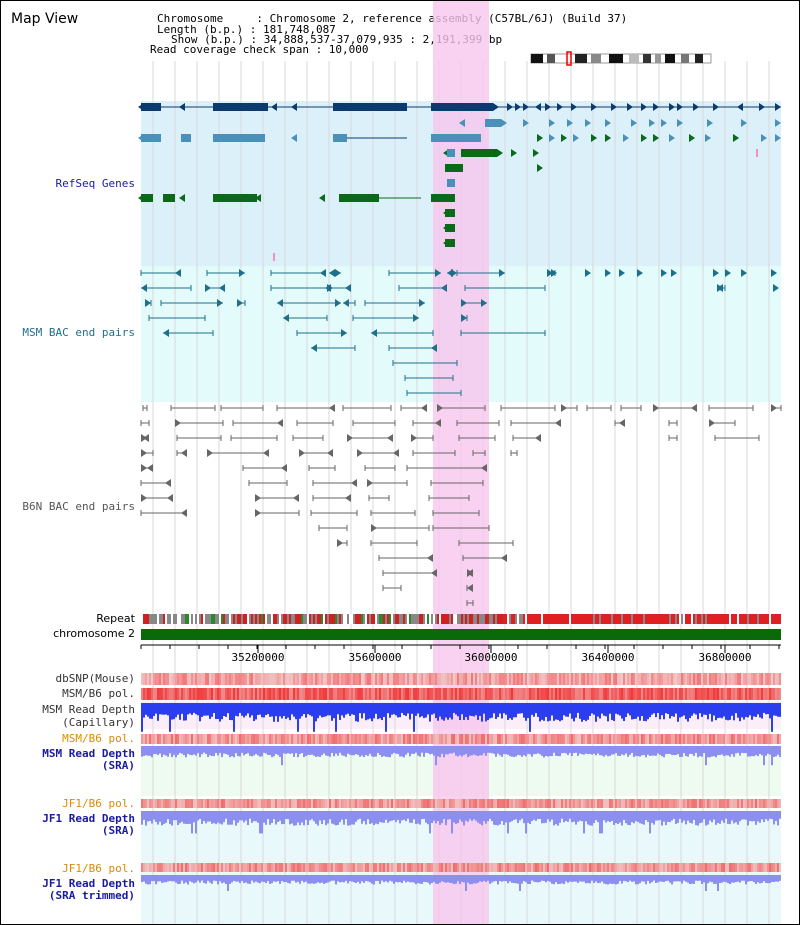 Image resolution: width=800 pixels, height=925 pixels. Describe the element at coordinates (459, 332) in the screenshot. I see `msm-bac-end-pairs` at that location.